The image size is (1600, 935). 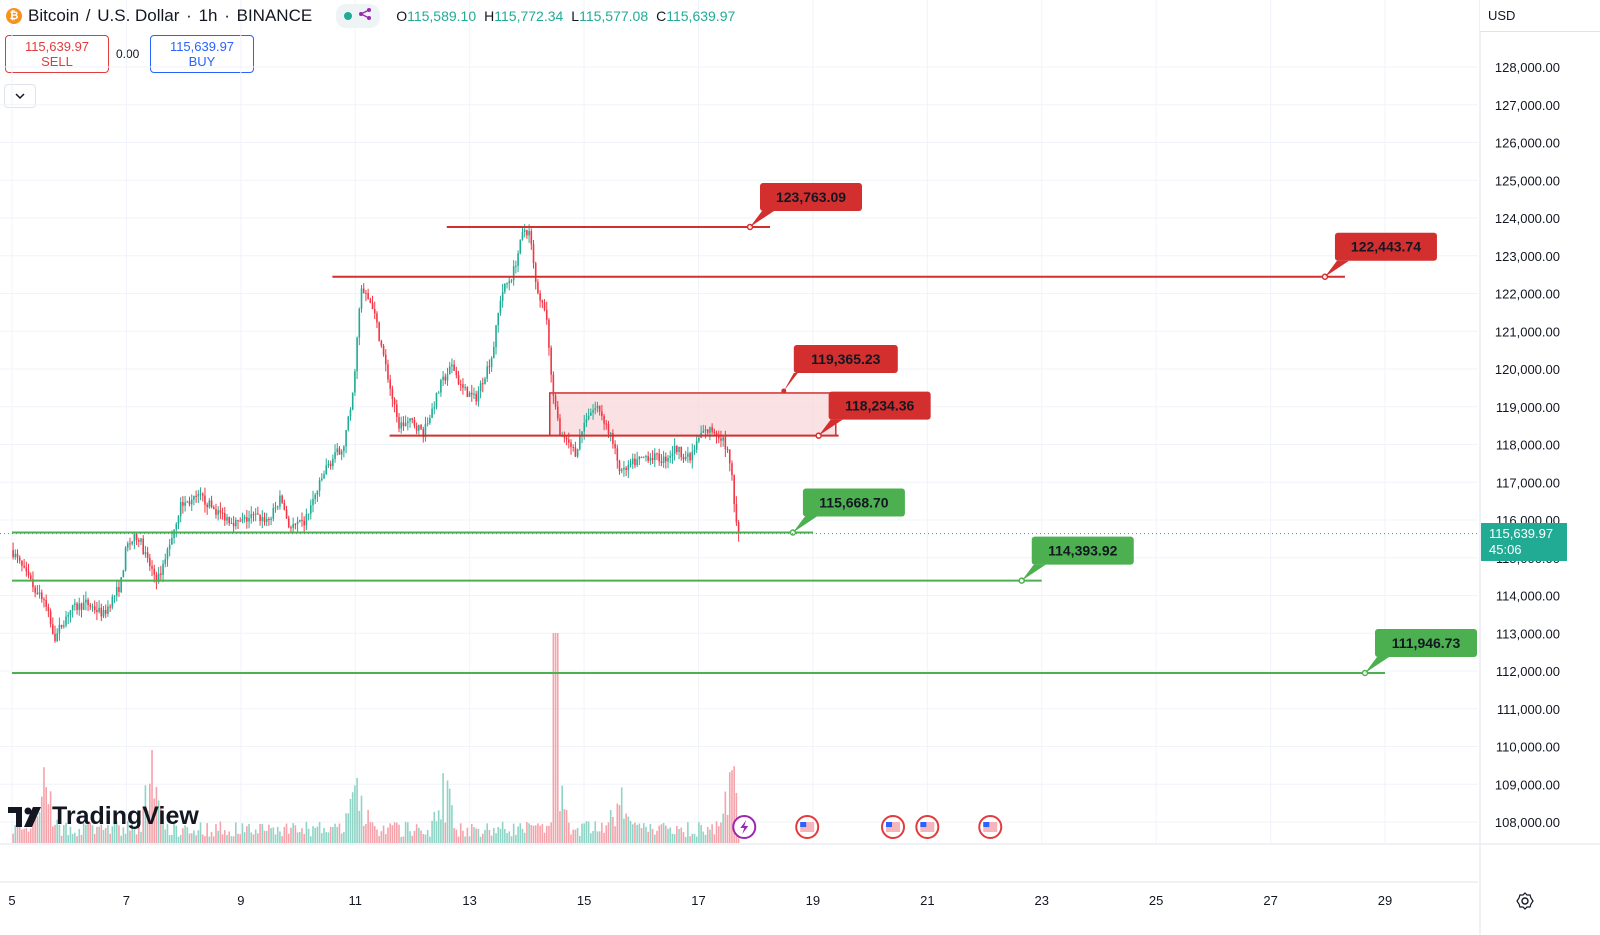 I want to click on y-tick-label: 125,000.00, so click(x=1527, y=180).